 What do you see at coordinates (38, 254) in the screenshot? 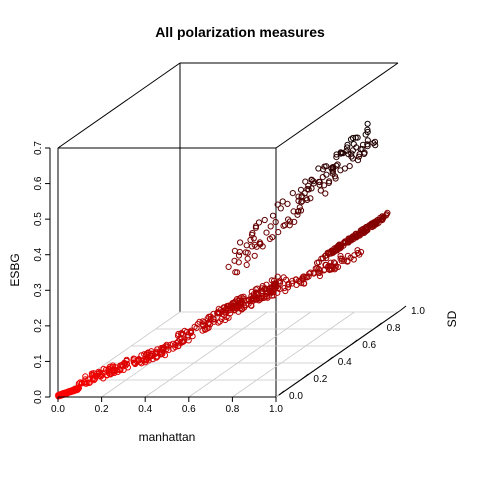
I see `z-tick-label: 0.4` at bounding box center [38, 254].